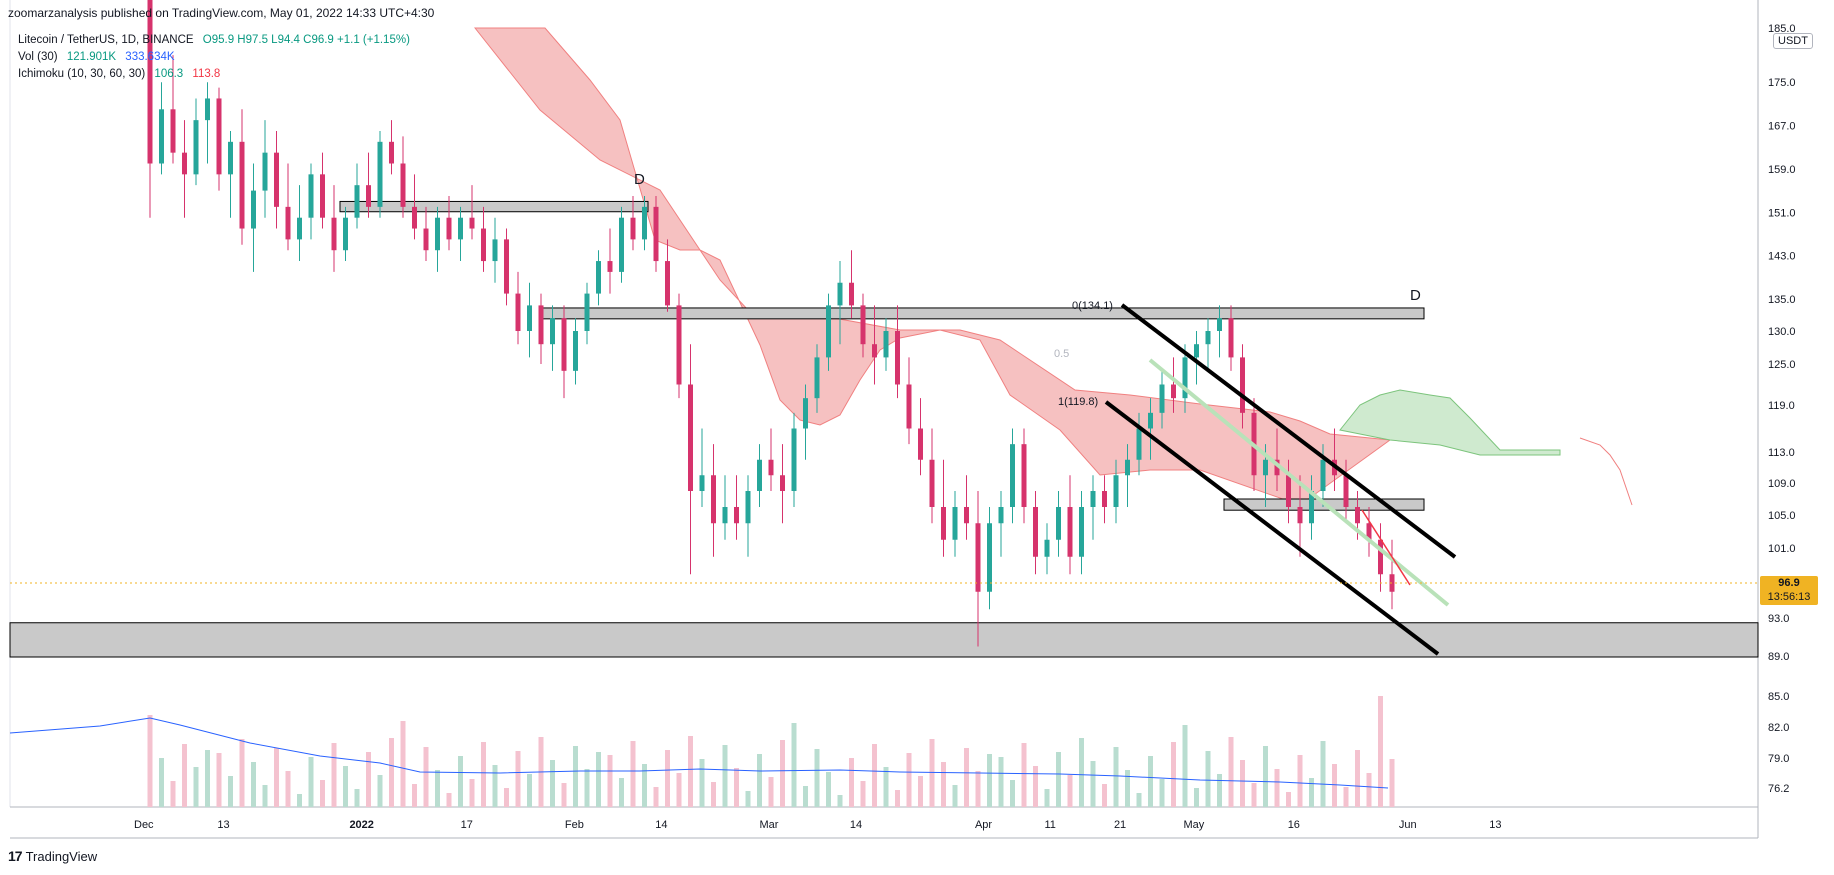 This screenshot has width=1834, height=875. Describe the element at coordinates (1793, 41) in the screenshot. I see `currency-unit-button: USDT` at that location.